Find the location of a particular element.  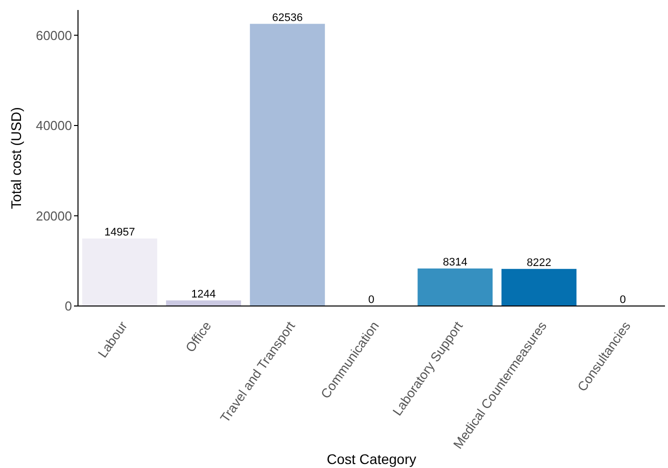

data-label: 8314 is located at coordinates (455, 262).